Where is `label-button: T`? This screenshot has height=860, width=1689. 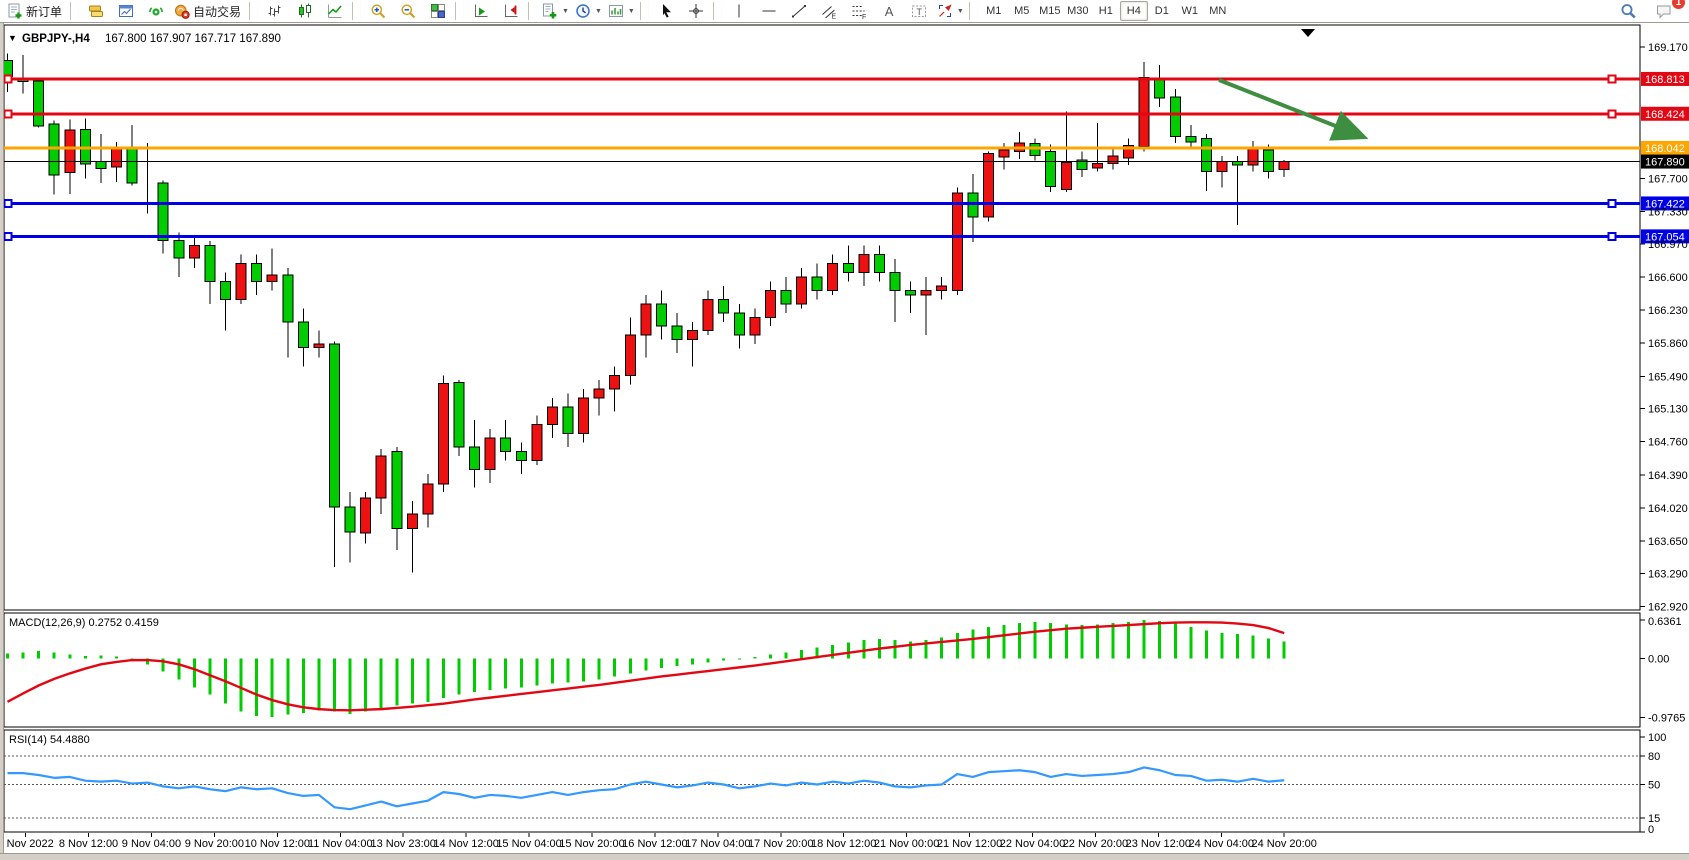
label-button: T is located at coordinates (919, 11).